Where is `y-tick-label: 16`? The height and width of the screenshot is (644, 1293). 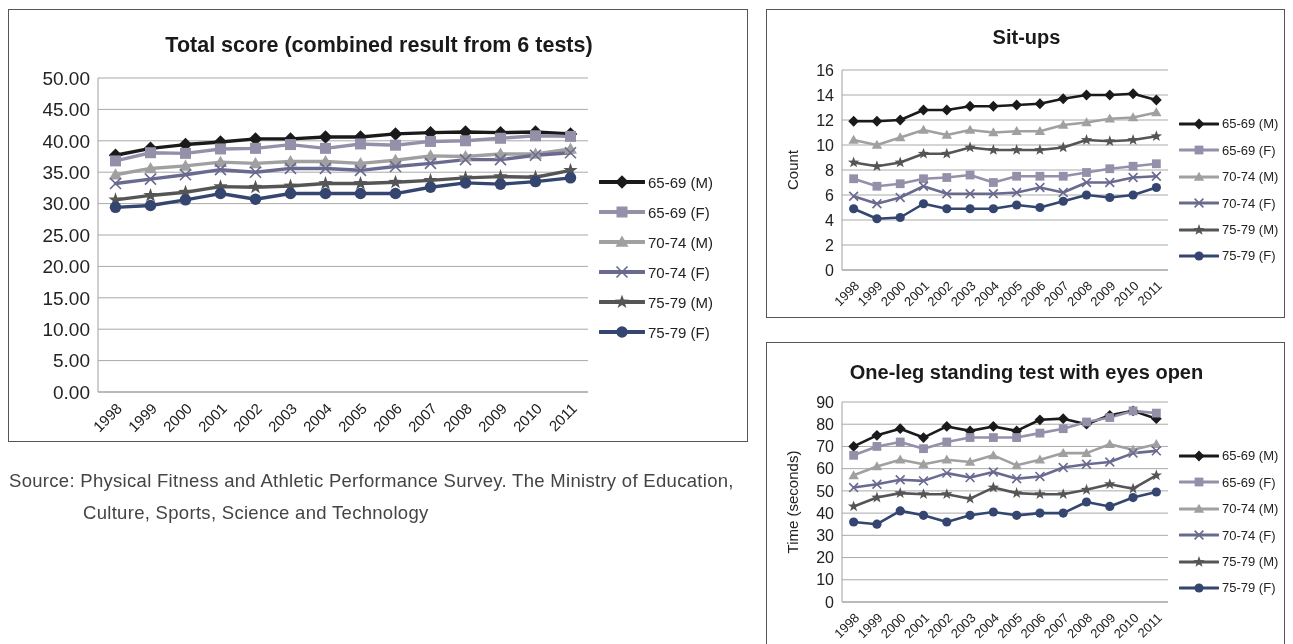 y-tick-label: 16 is located at coordinates (825, 70).